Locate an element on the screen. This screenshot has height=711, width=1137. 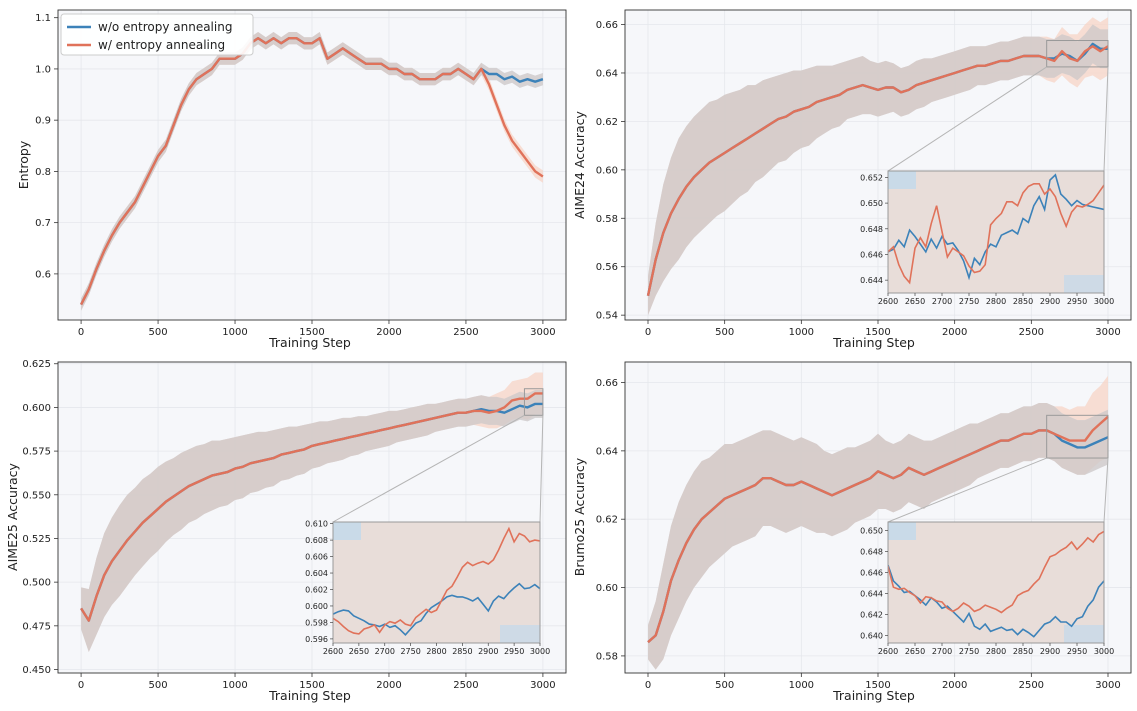
y-tick-label: 0.500 is located at coordinates (36, 583).